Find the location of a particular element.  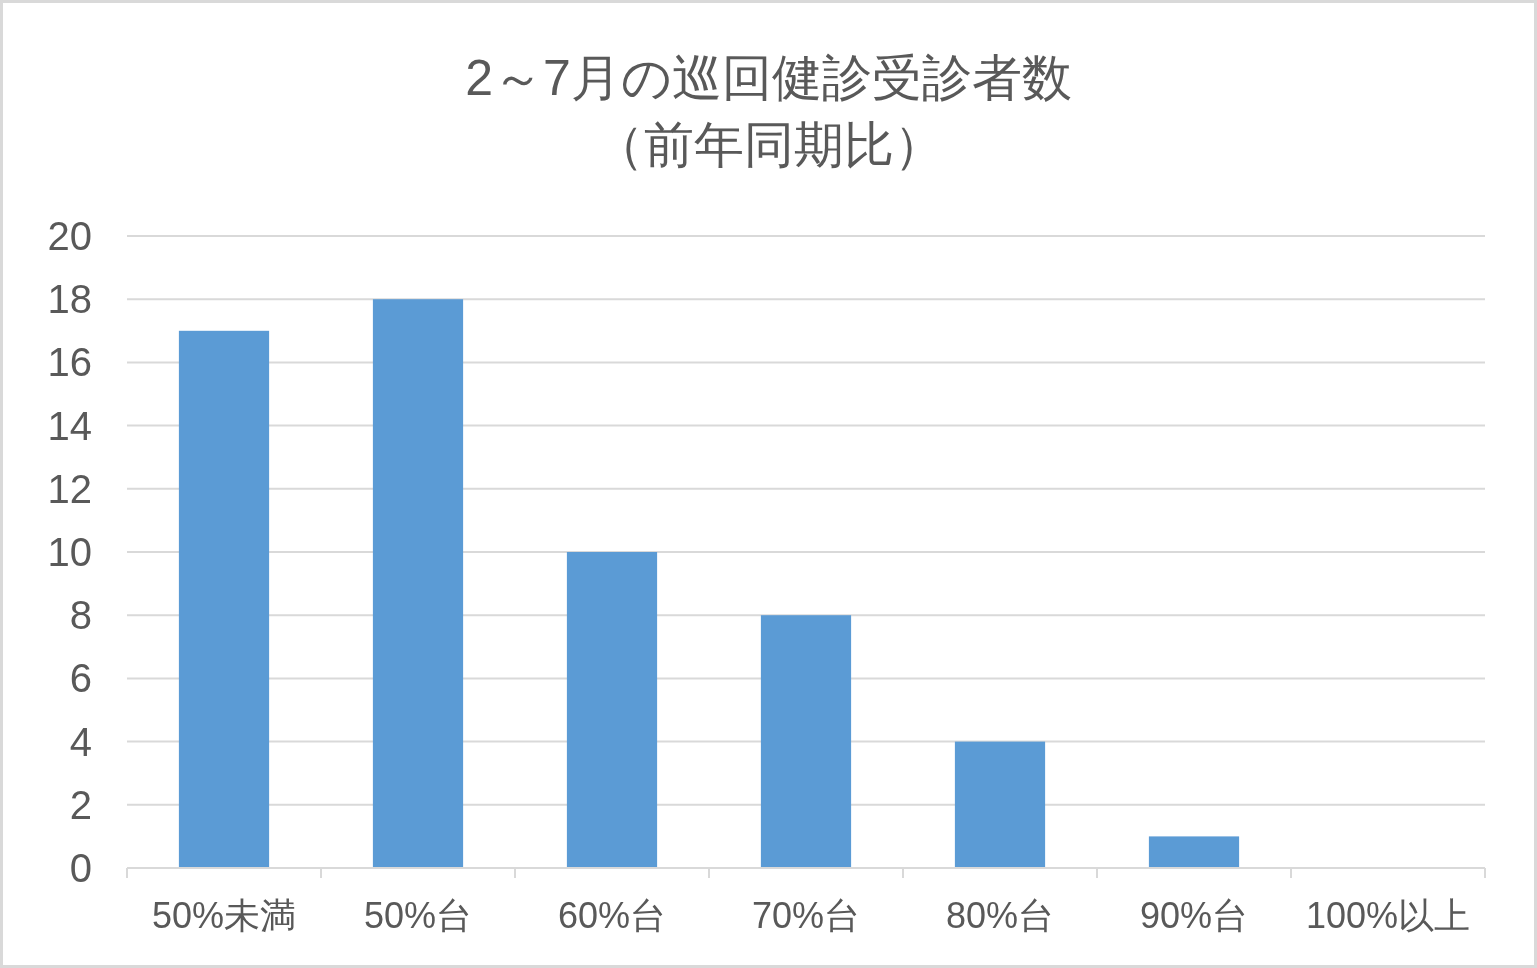

x-tick-label: 80%台 is located at coordinates (1000, 915).